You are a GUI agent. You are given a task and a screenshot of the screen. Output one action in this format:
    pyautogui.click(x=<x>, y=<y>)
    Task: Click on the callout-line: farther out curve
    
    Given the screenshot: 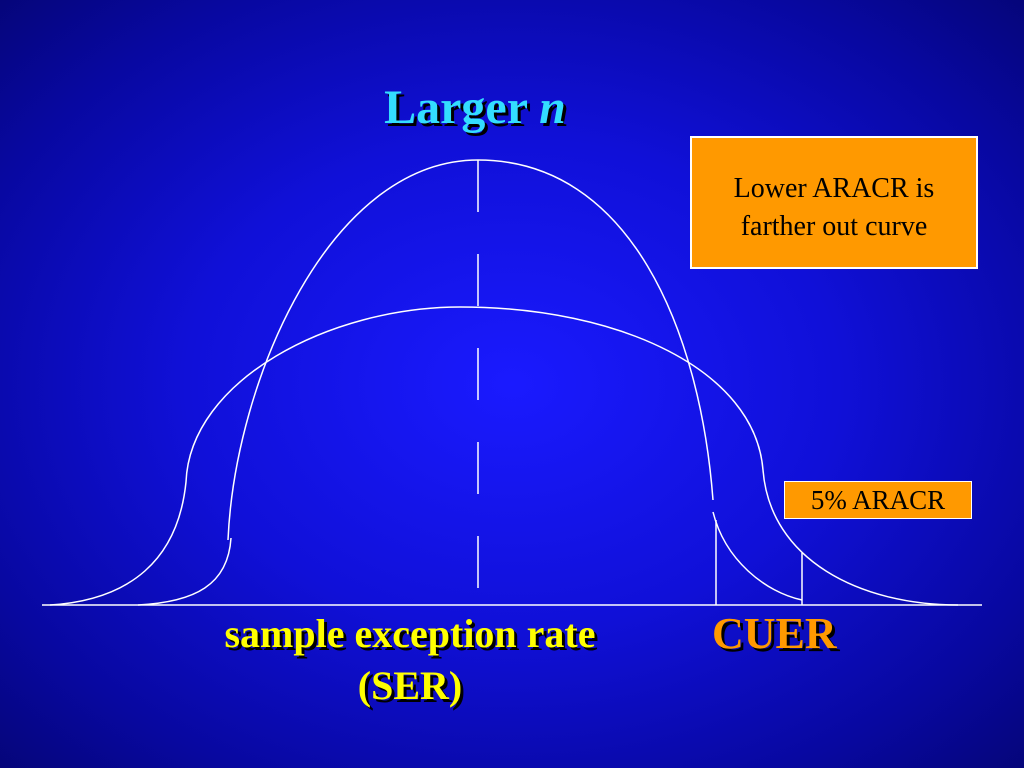 What is the action you would take?
    pyautogui.click(x=834, y=226)
    